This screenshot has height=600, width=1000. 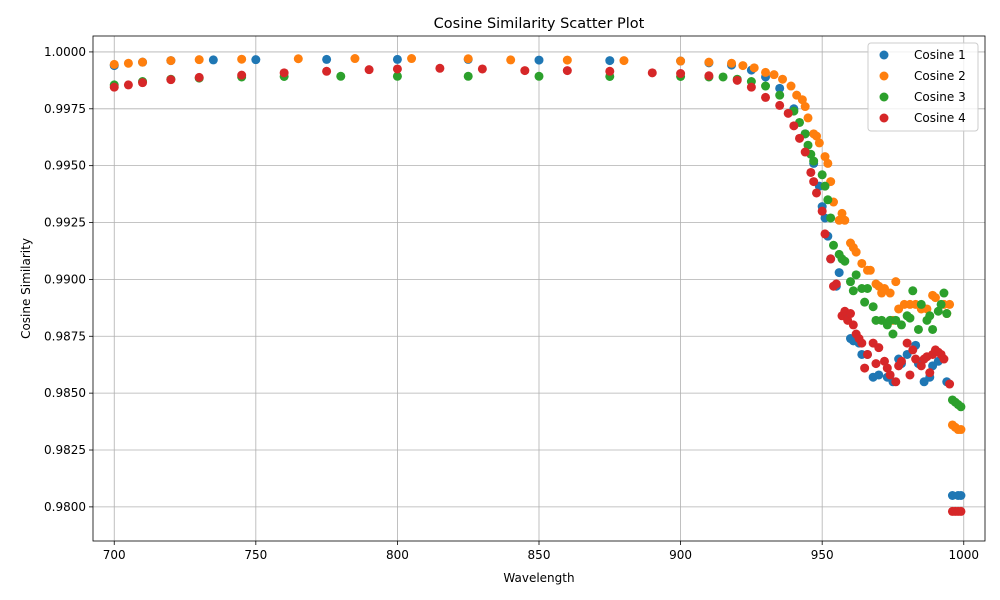 I want to click on x-tick-label: 950, so click(x=822, y=555).